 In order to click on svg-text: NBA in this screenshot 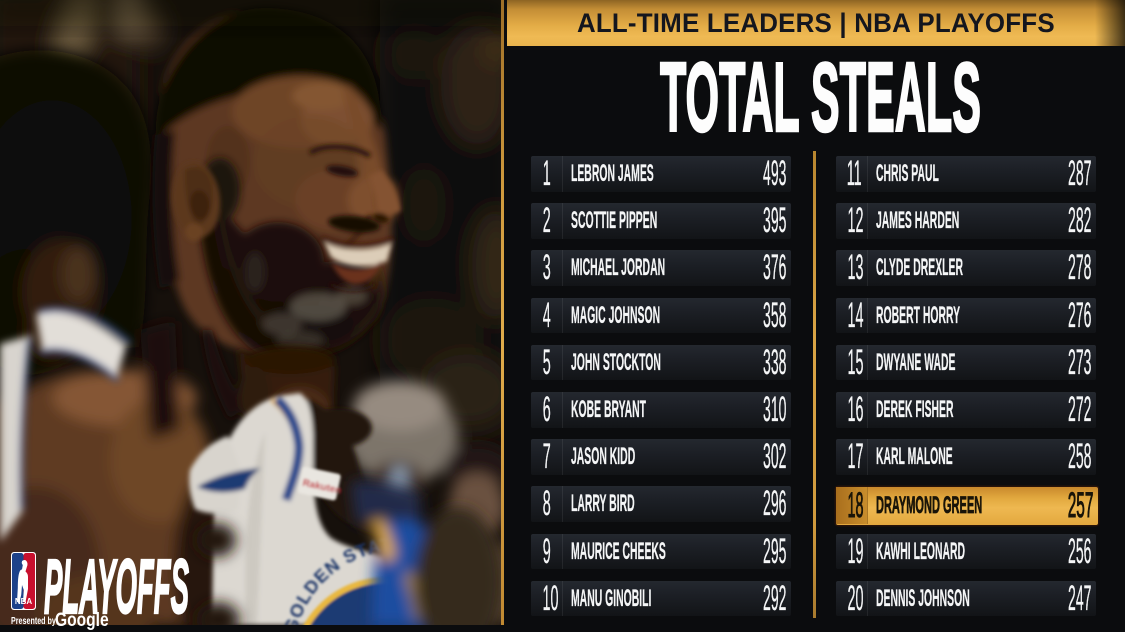, I will do `click(24, 601)`.